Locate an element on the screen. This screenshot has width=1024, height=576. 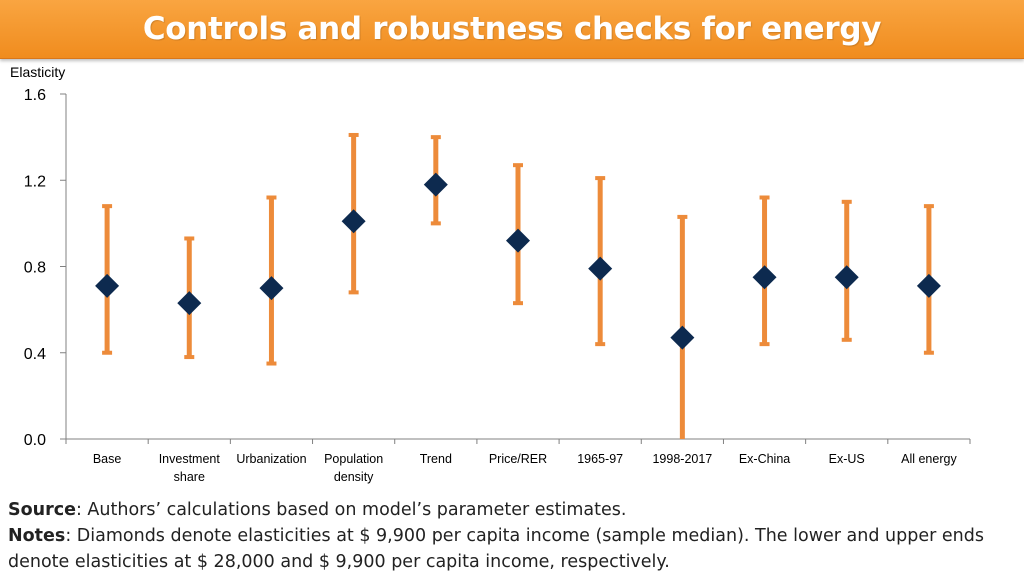
x-category-label-line: Base is located at coordinates (107, 459).